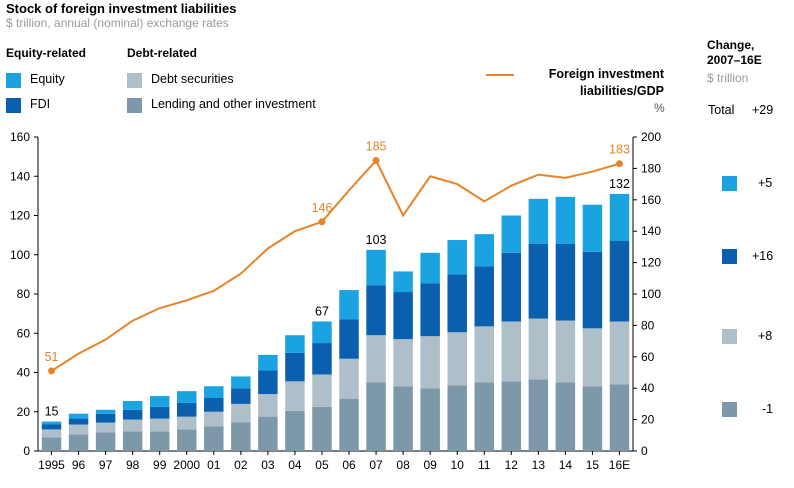 Image resolution: width=794 pixels, height=488 pixels. Describe the element at coordinates (24, 412) in the screenshot. I see `y-left-tick-label: 20` at that location.